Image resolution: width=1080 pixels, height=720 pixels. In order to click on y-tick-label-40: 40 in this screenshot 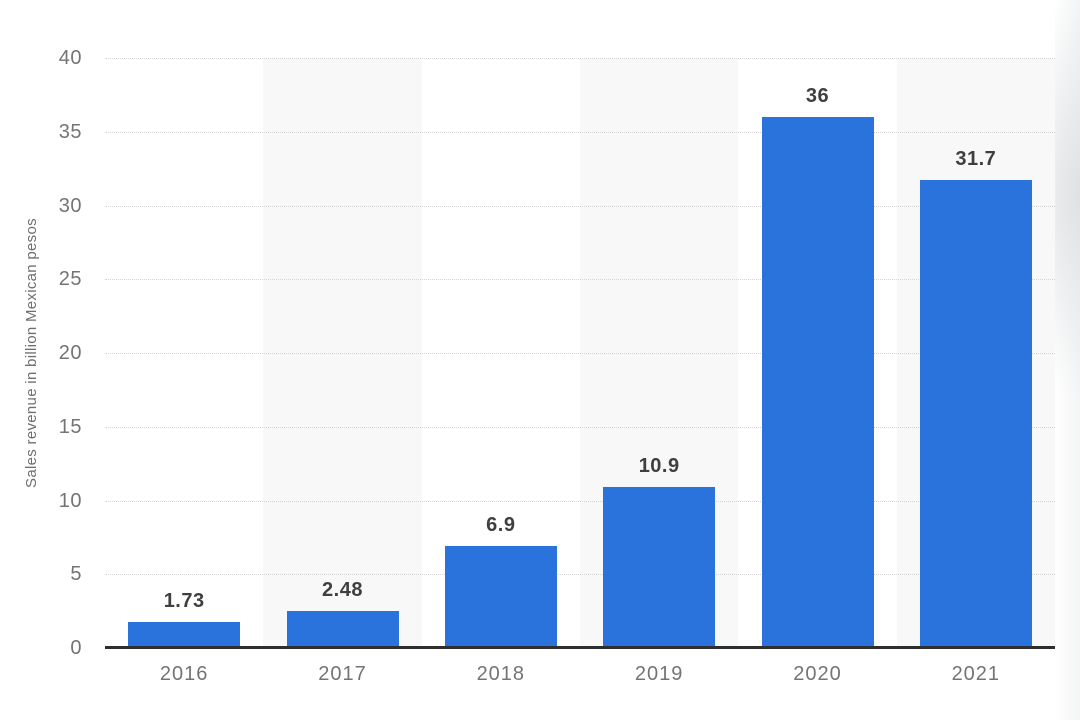, I will do `click(70, 58)`.